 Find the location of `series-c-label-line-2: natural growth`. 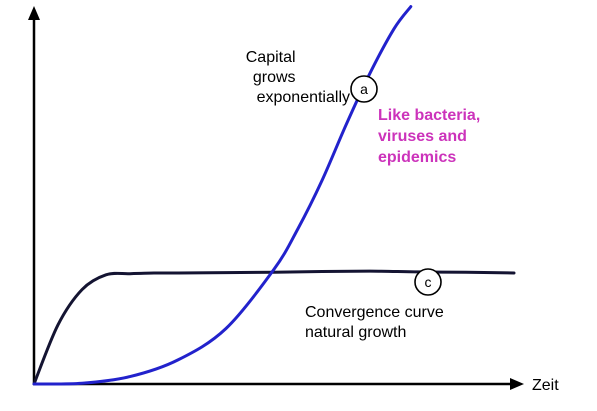

series-c-label-line-2: natural growth is located at coordinates (355, 332).